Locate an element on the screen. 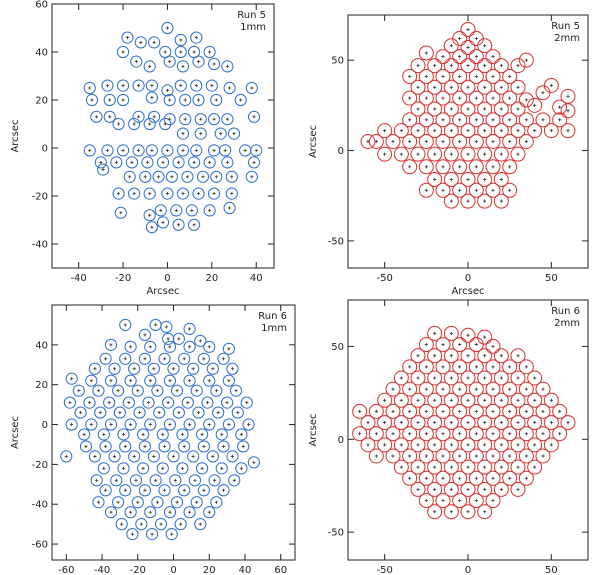 The image size is (600, 575). panel-annotation: Run 5 is located at coordinates (565, 26).